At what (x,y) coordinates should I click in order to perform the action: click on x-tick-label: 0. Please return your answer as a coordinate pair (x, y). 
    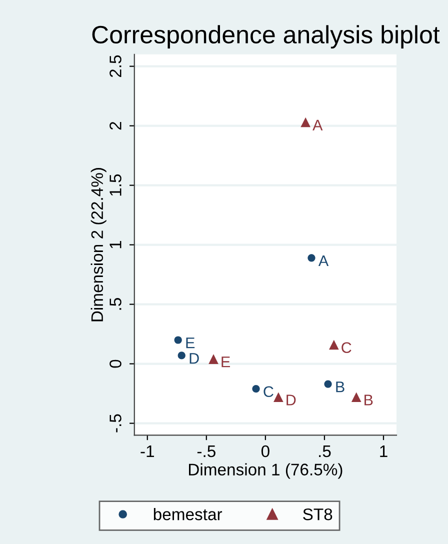
    Looking at the image, I should click on (265, 451).